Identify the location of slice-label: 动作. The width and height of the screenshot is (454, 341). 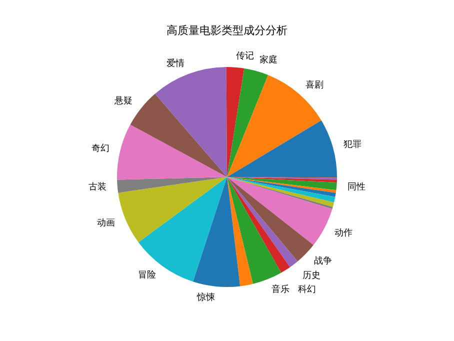
(343, 232).